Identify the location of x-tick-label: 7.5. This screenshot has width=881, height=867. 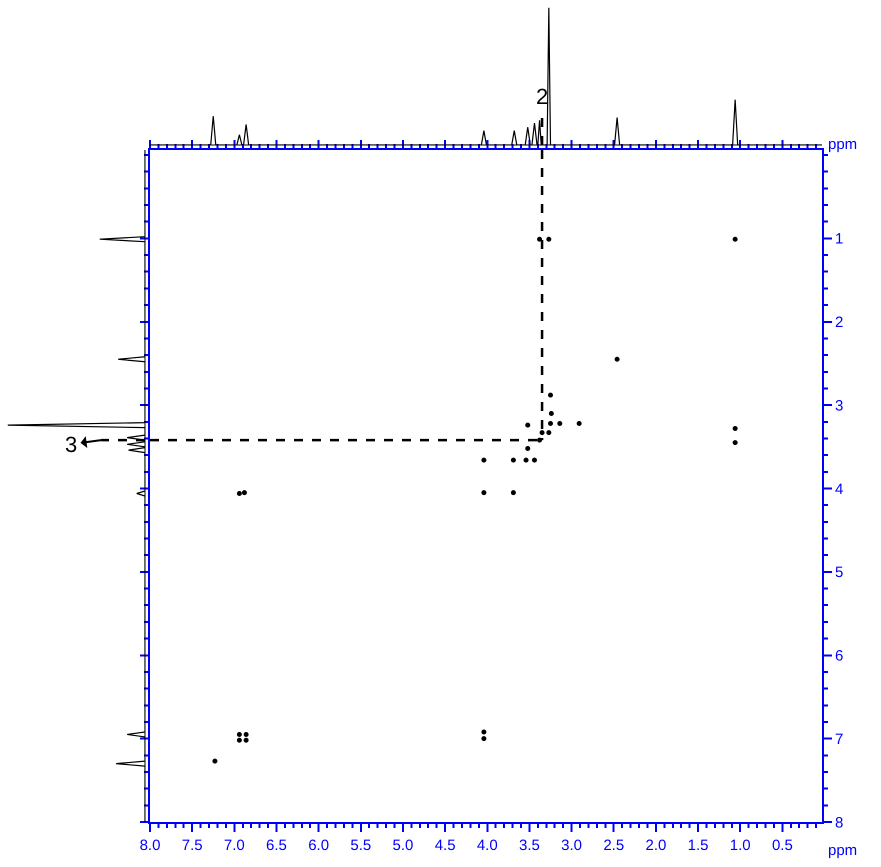
(192, 845).